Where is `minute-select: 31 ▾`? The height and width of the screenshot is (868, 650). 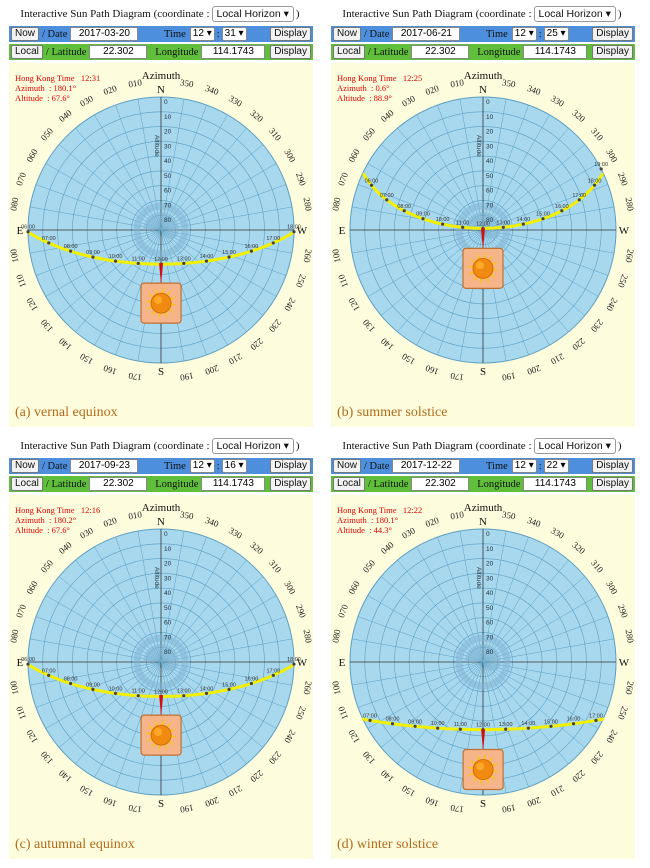
minute-select: 31 ▾ is located at coordinates (234, 34).